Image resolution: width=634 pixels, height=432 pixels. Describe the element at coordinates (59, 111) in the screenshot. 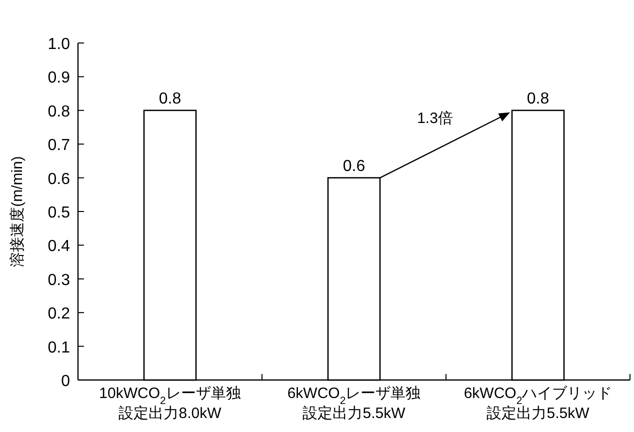

I see `y-tick-label: 0.8` at that location.